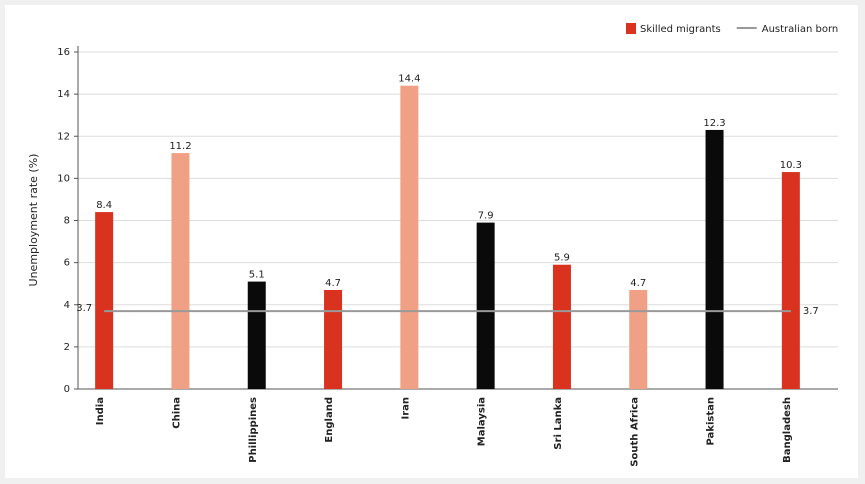 The width and height of the screenshot is (865, 484). What do you see at coordinates (67, 263) in the screenshot?
I see `y-tick-label: 6` at bounding box center [67, 263].